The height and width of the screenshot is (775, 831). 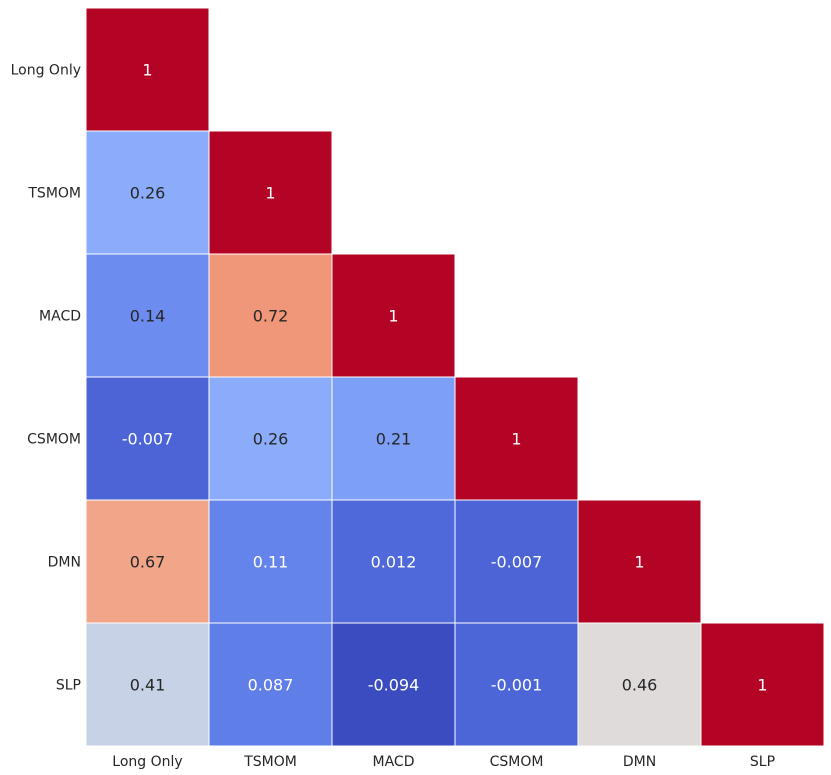 I want to click on heatmap-cell-r4-c1, so click(x=270, y=561).